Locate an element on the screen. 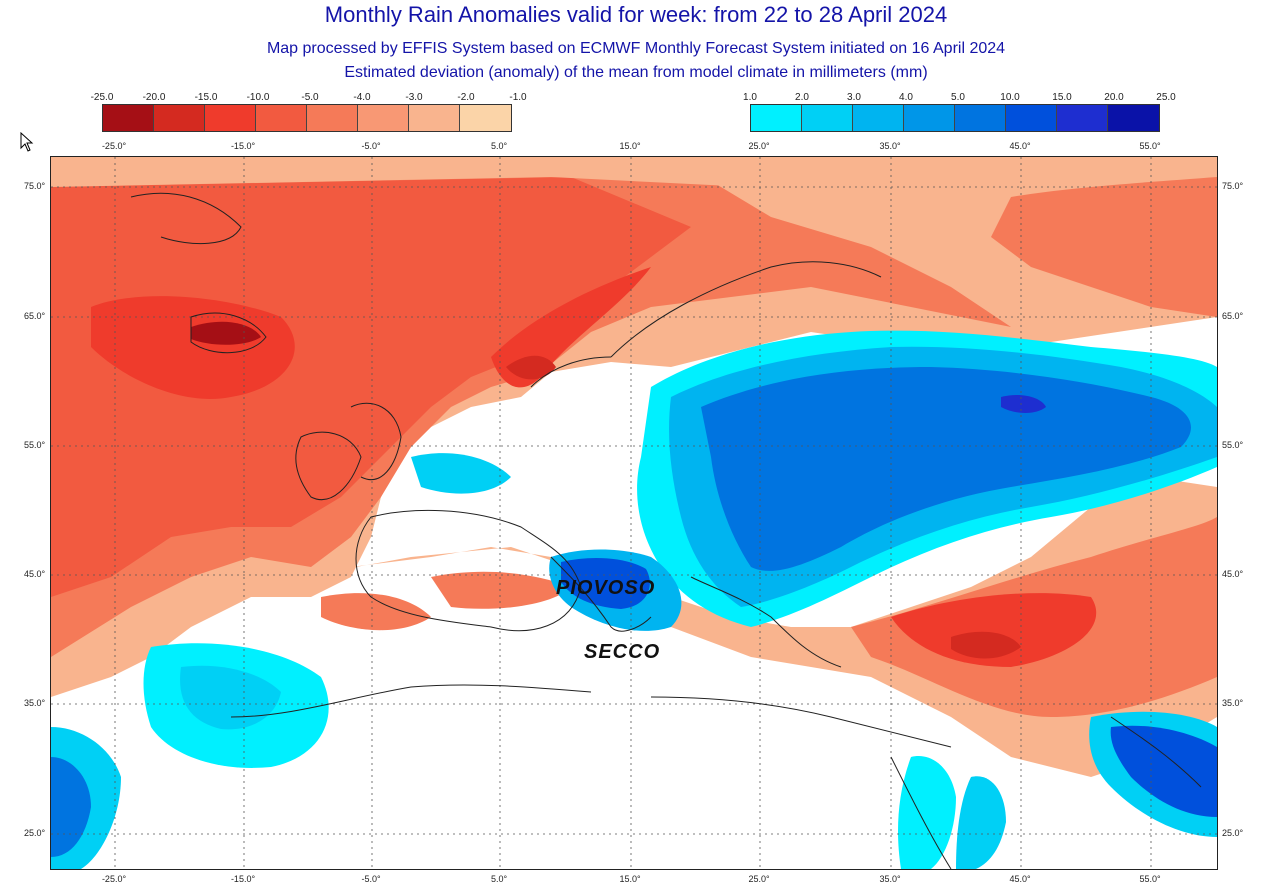 This screenshot has width=1272, height=889. legend-tick-label: -15.0 is located at coordinates (206, 97).